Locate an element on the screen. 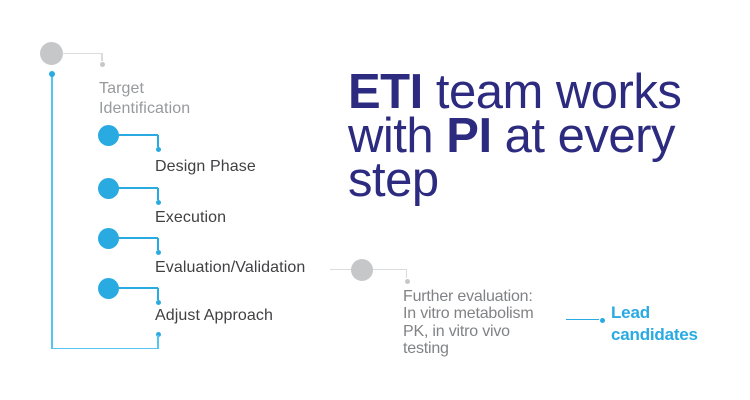  step-label-execution: Execution is located at coordinates (191, 217).